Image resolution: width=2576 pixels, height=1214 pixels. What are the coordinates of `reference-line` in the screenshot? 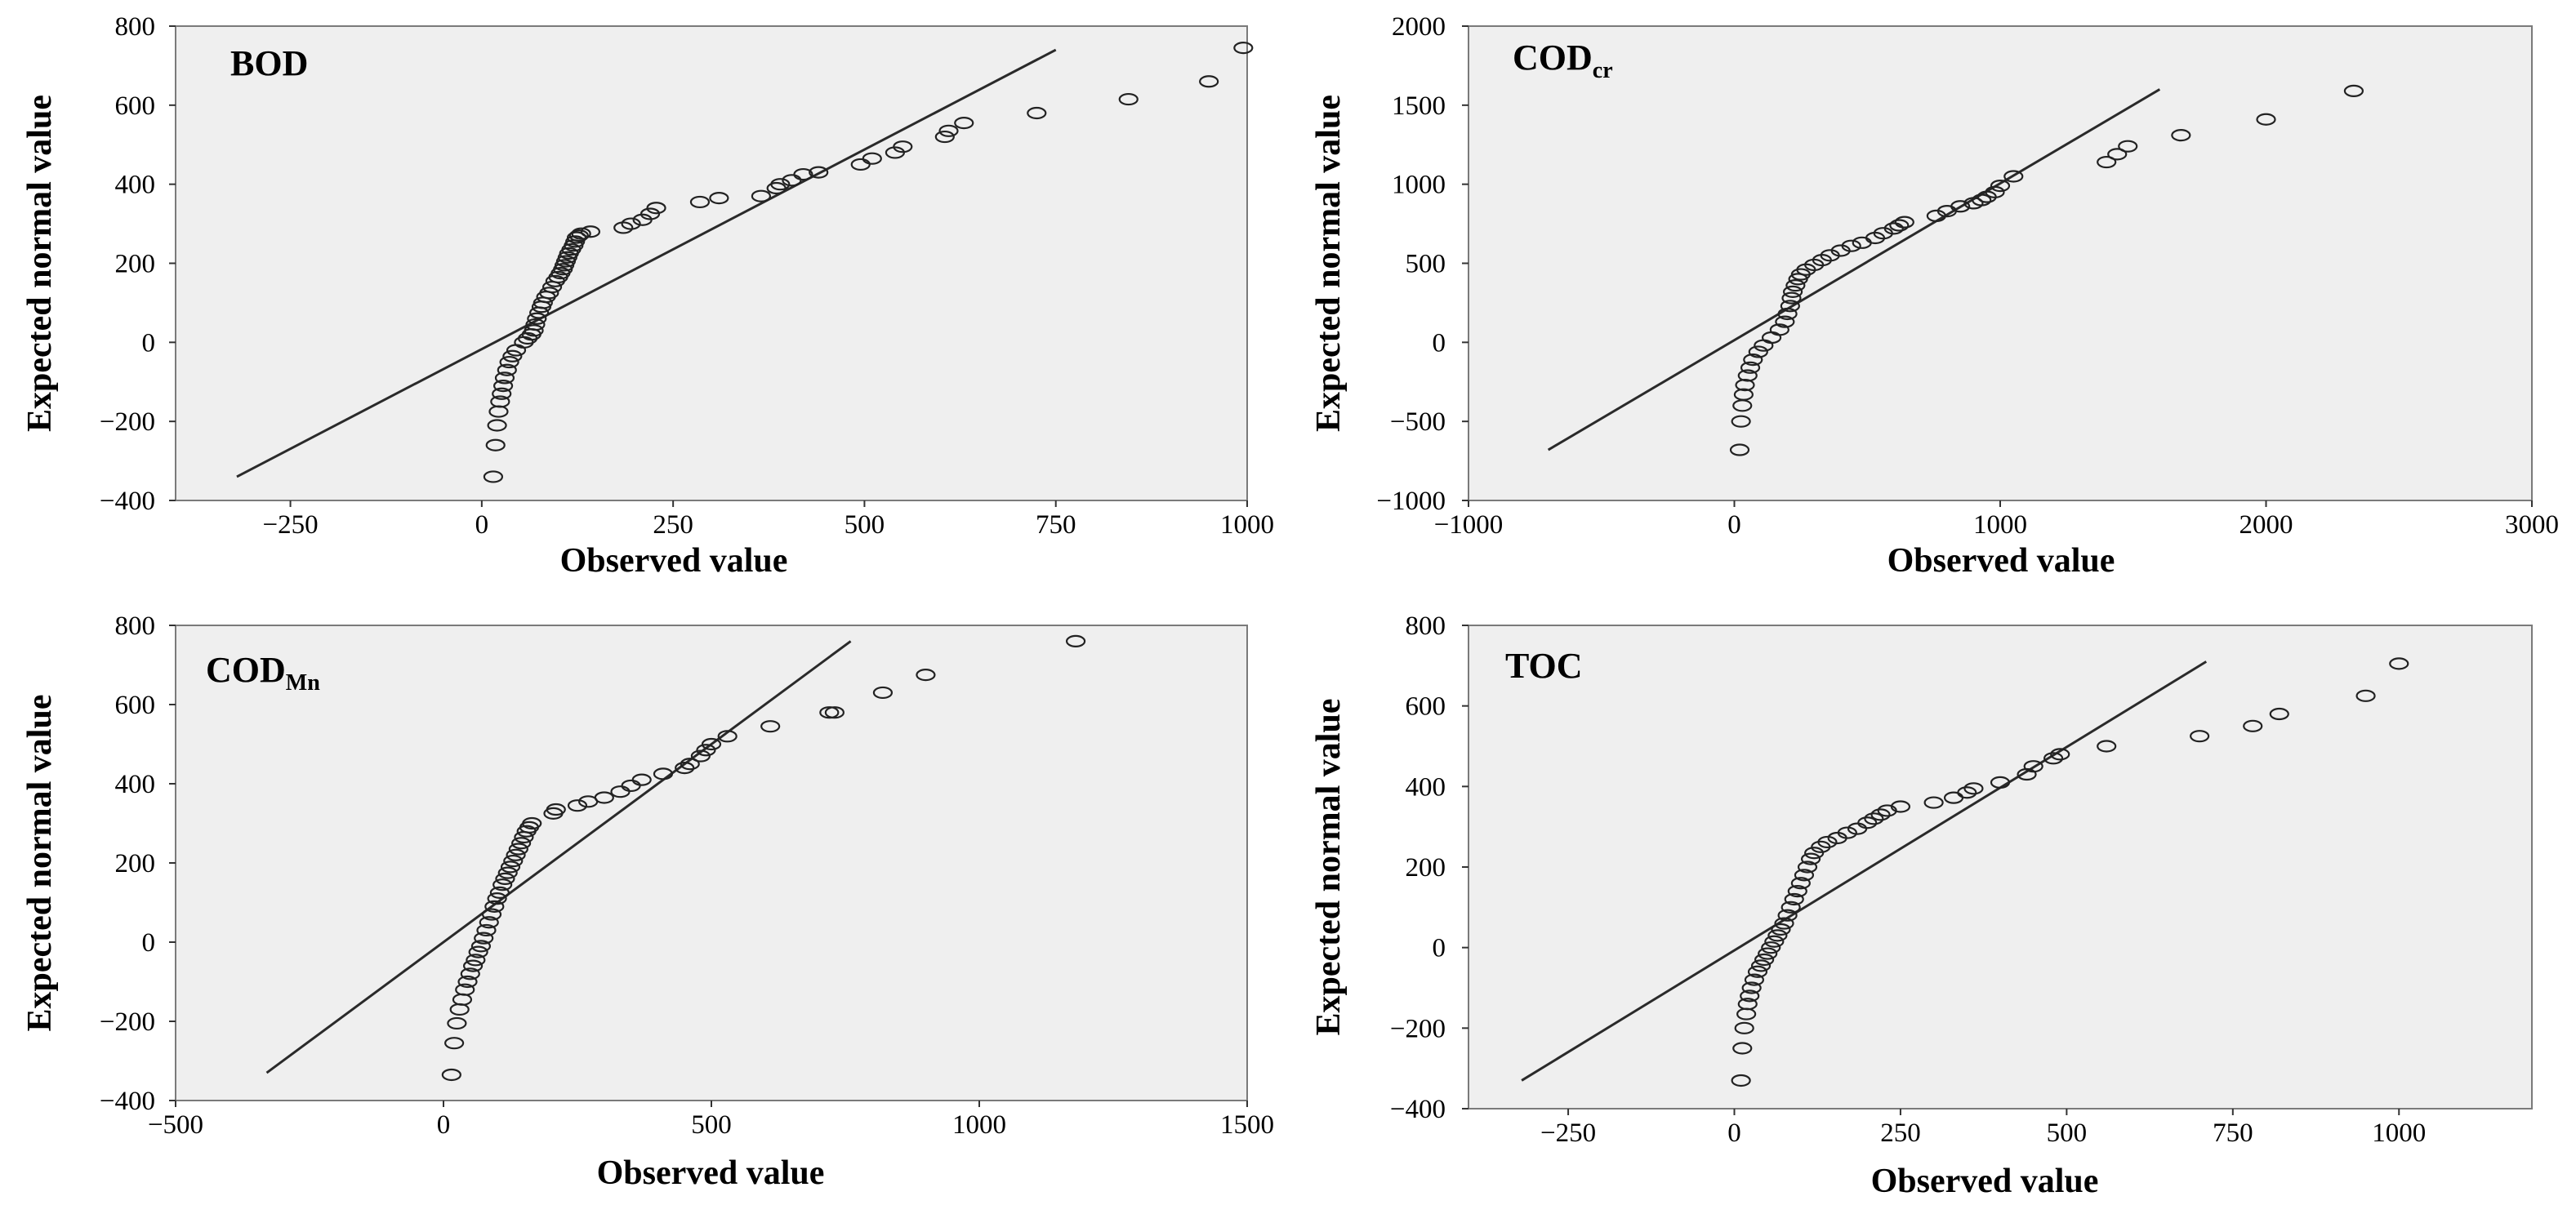 It's located at (1854, 269).